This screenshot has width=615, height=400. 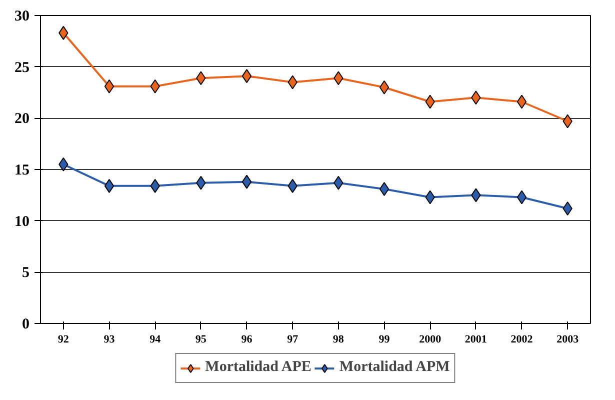 I want to click on x-tick-label: 92, so click(x=64, y=340).